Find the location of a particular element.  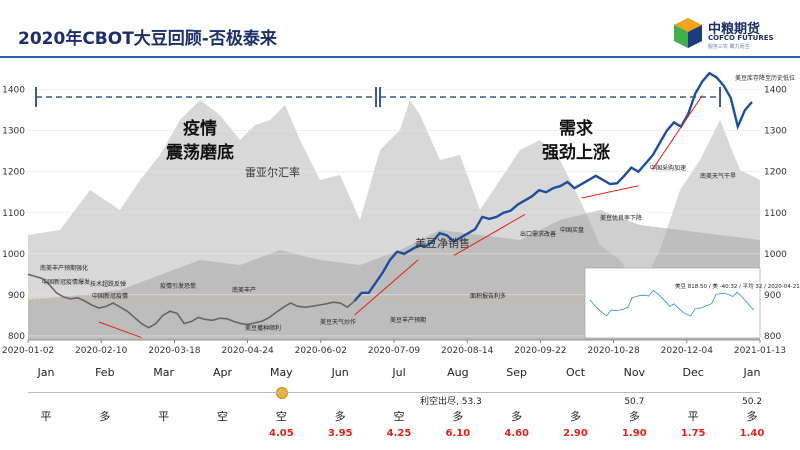

x-tick-label: 2020-07-09 is located at coordinates (394, 351).